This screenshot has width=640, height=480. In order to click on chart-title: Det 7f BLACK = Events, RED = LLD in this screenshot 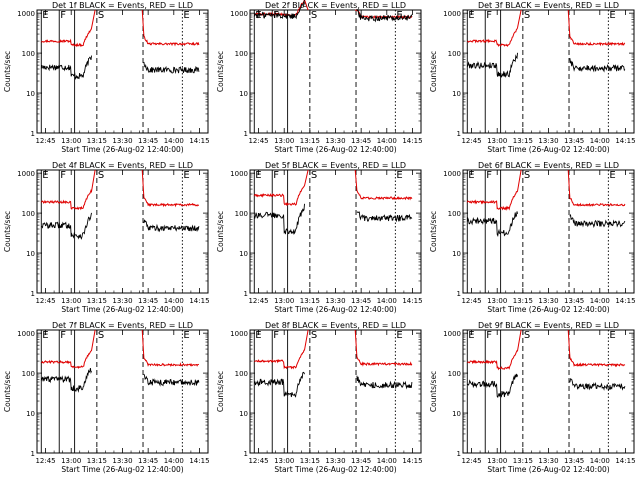, I will do `click(122, 325)`.